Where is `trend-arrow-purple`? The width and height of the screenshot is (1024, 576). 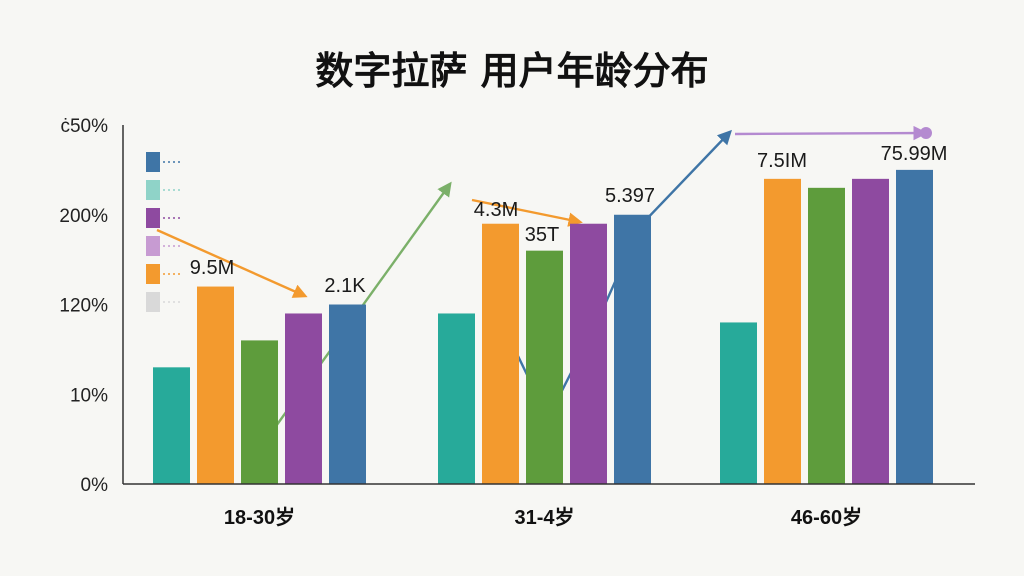
trend-arrow-purple is located at coordinates (831, 133).